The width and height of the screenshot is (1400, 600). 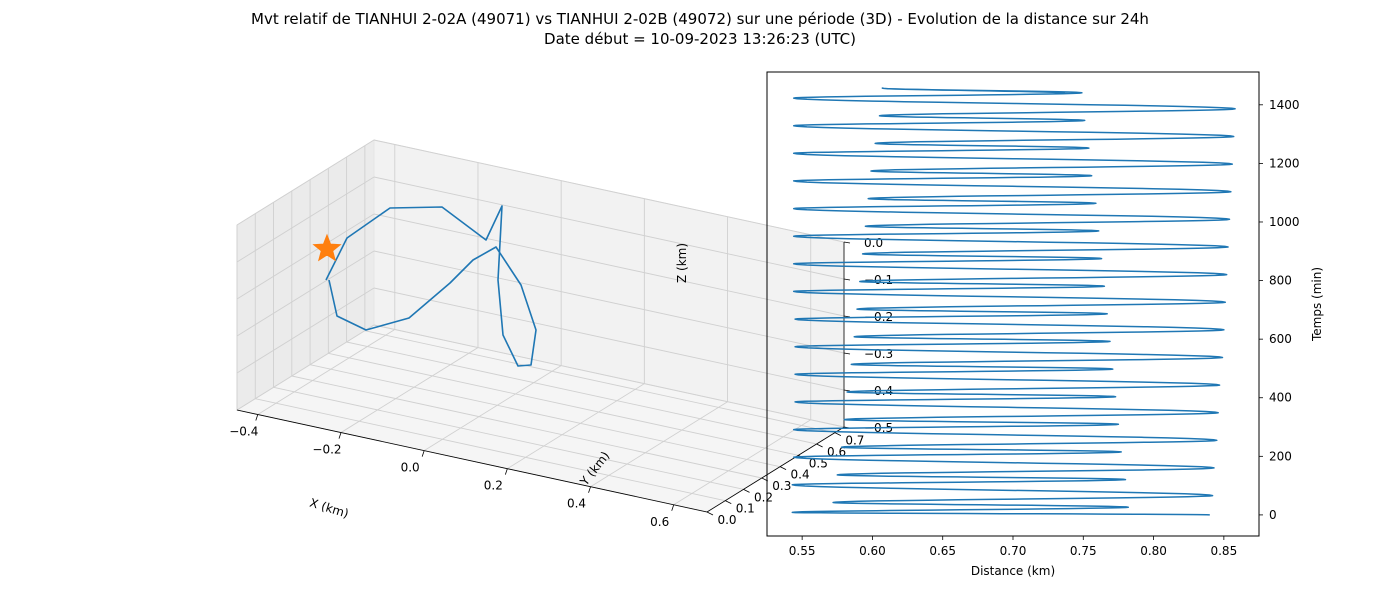 What do you see at coordinates (1273, 515) in the screenshot?
I see `y-tick-label: 0` at bounding box center [1273, 515].